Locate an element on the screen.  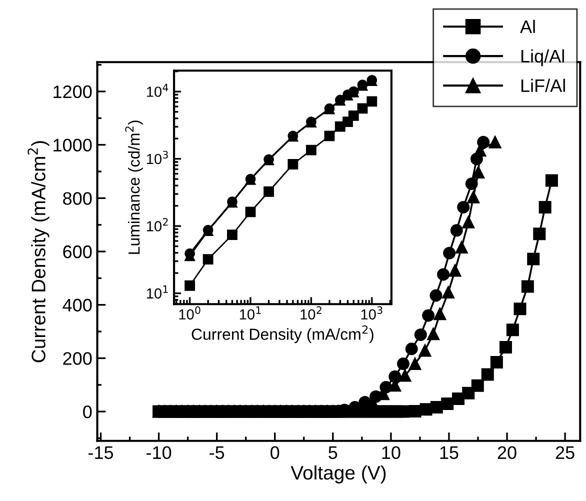
x-tick-label: -5 is located at coordinates (217, 453).